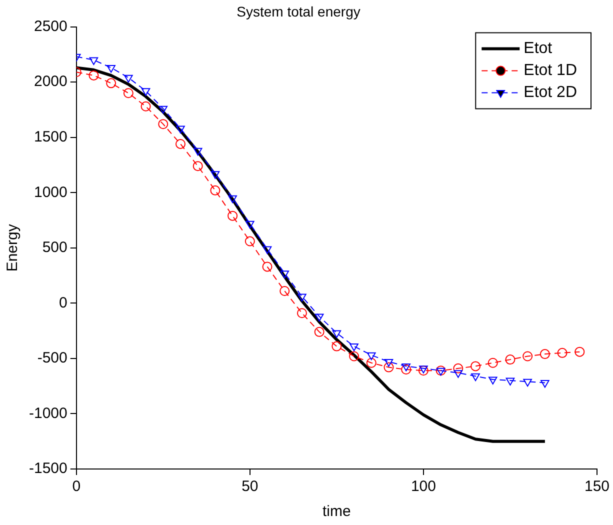  What do you see at coordinates (52, 358) in the screenshot?
I see `y-tick-label: -500` at bounding box center [52, 358].